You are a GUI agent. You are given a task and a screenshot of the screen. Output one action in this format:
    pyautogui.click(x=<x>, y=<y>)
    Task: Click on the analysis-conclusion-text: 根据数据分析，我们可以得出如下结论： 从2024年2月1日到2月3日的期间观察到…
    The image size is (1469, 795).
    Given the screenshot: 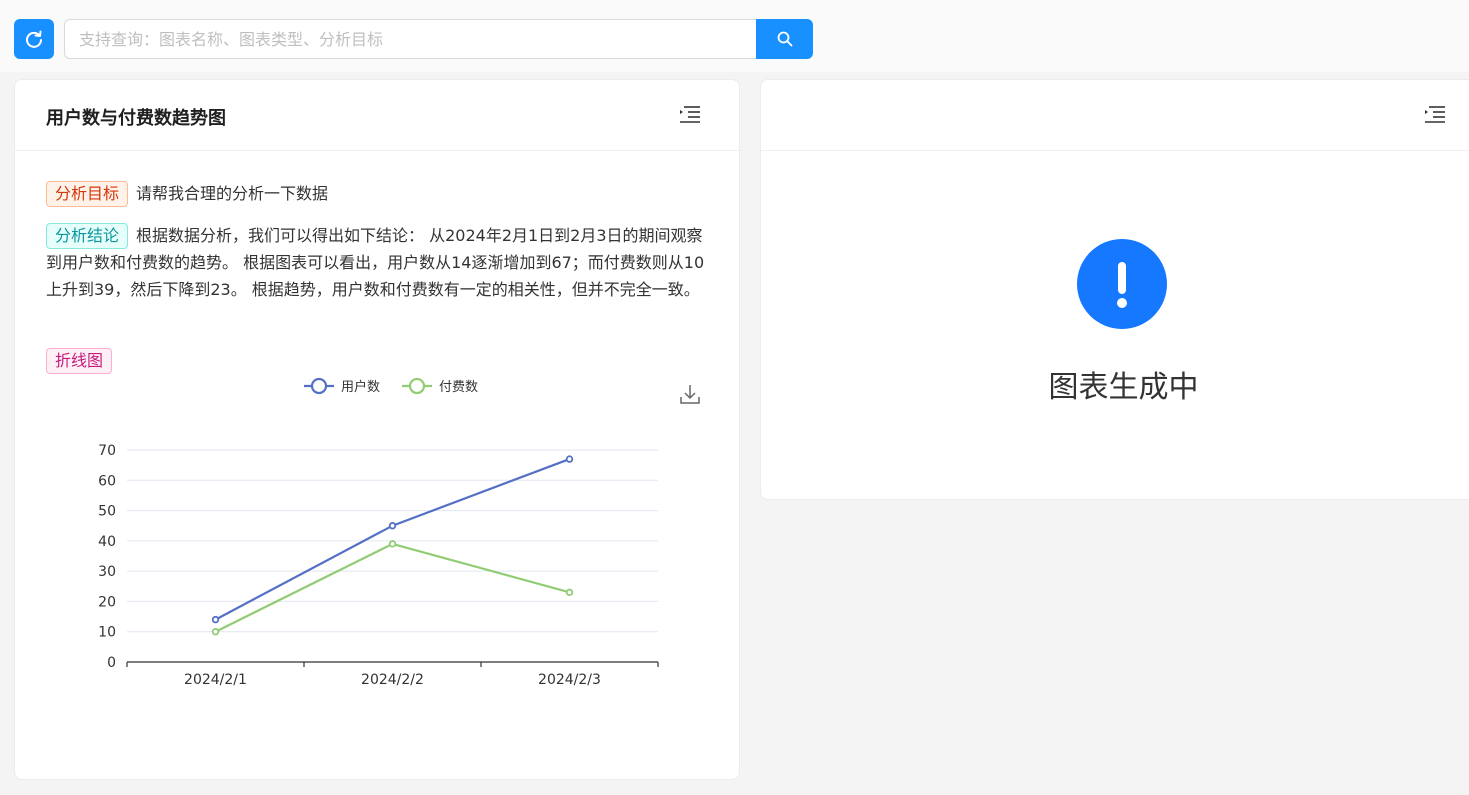 What is the action you would take?
    pyautogui.click(x=375, y=262)
    